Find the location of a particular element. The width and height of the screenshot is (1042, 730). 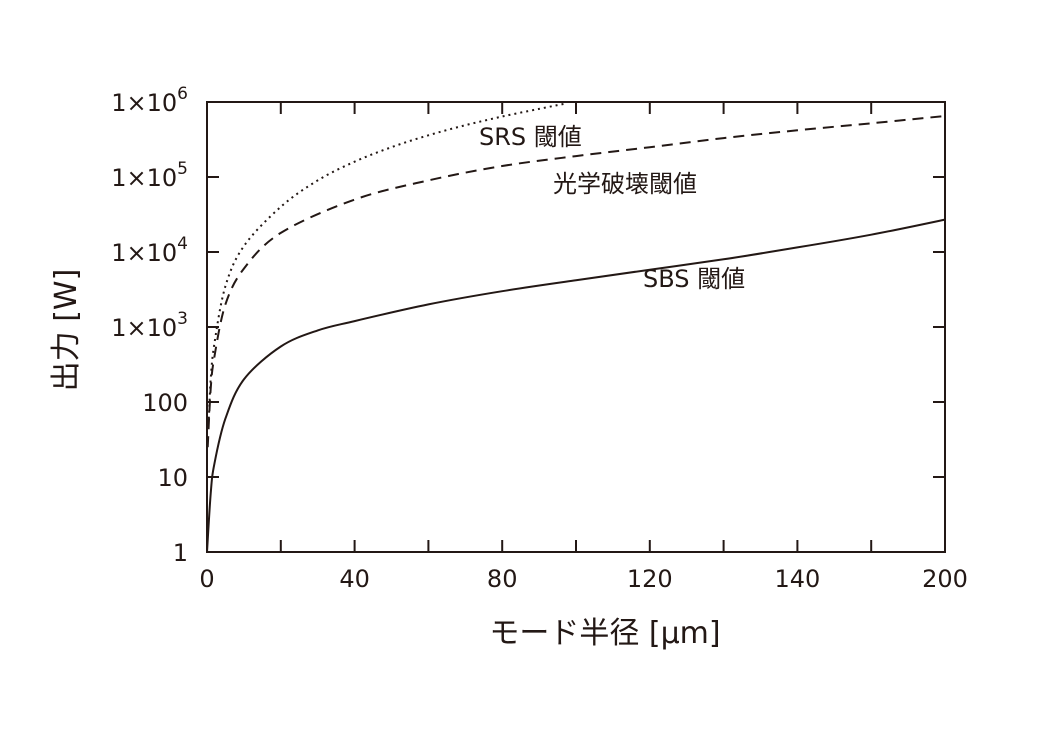

x-tick-label: 140 is located at coordinates (797, 579).